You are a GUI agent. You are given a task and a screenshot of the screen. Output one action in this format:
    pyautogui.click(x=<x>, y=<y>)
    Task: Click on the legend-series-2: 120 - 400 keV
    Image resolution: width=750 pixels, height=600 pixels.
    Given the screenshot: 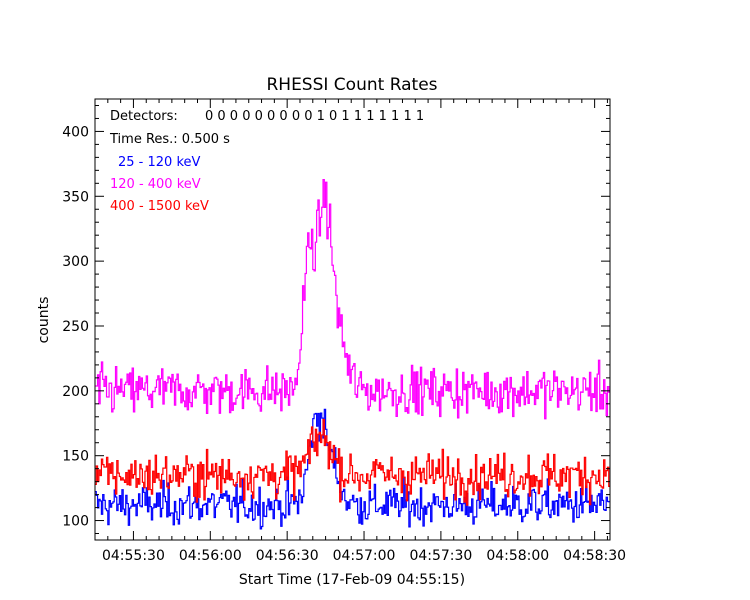 What is the action you would take?
    pyautogui.click(x=155, y=184)
    